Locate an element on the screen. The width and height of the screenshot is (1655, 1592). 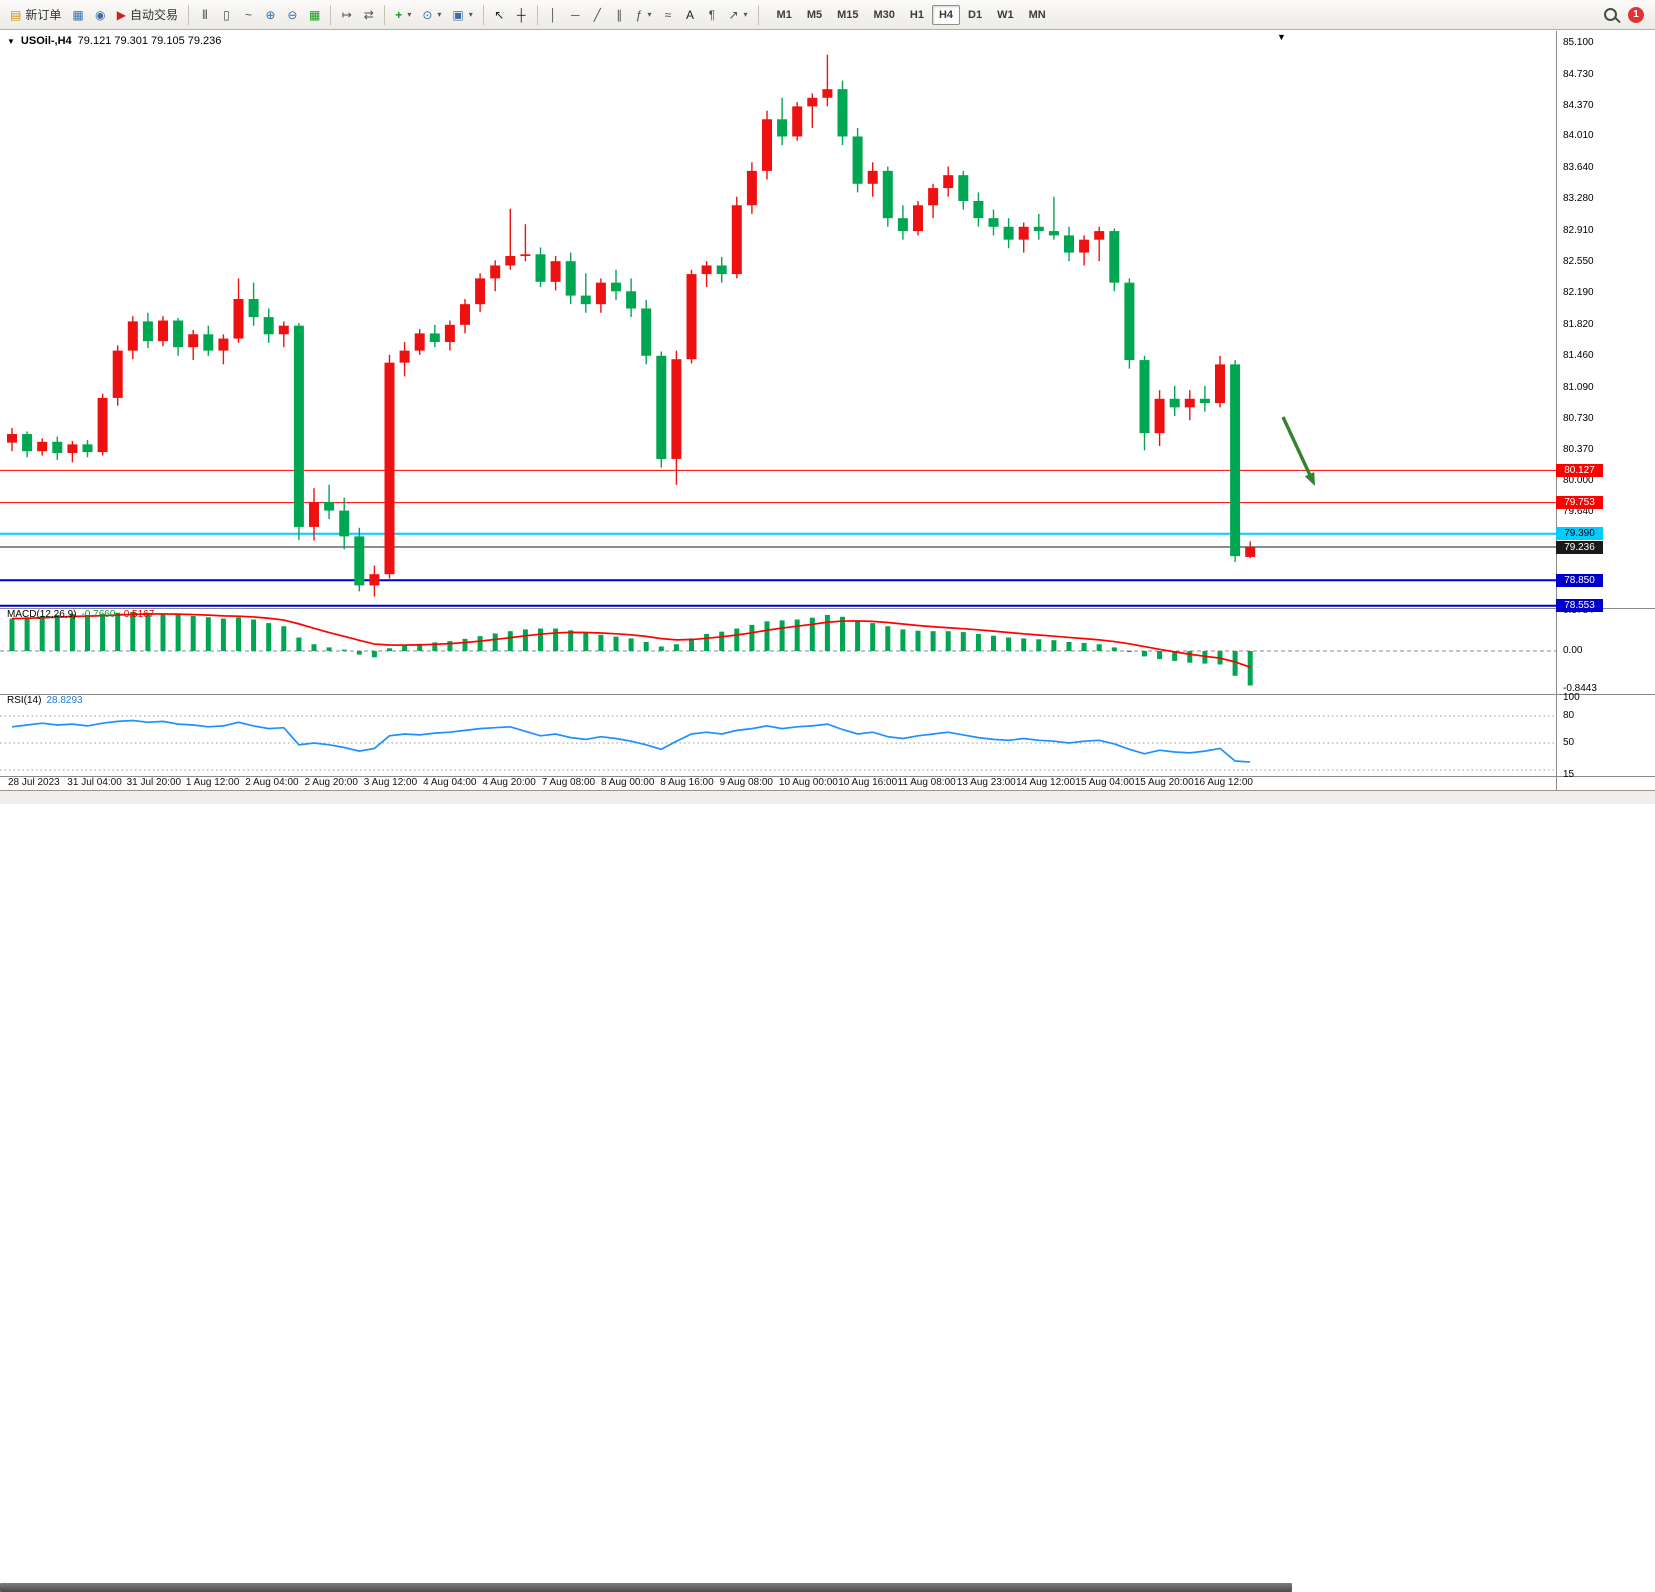
bar-chart-button: ||| is located at coordinates (204, 15).